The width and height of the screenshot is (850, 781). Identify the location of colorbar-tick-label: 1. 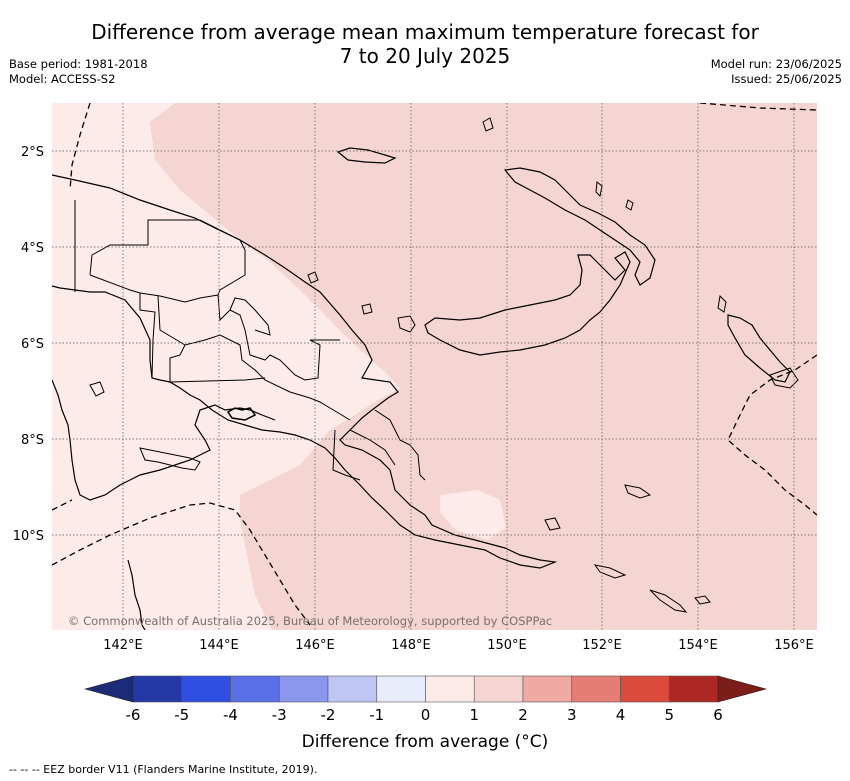
(474, 715).